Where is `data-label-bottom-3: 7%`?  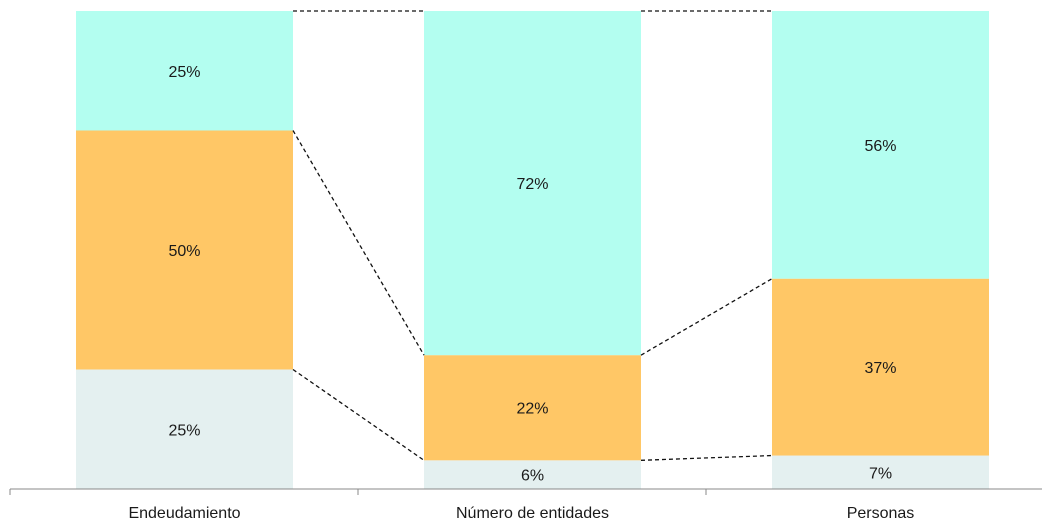
data-label-bottom-3: 7% is located at coordinates (880, 473).